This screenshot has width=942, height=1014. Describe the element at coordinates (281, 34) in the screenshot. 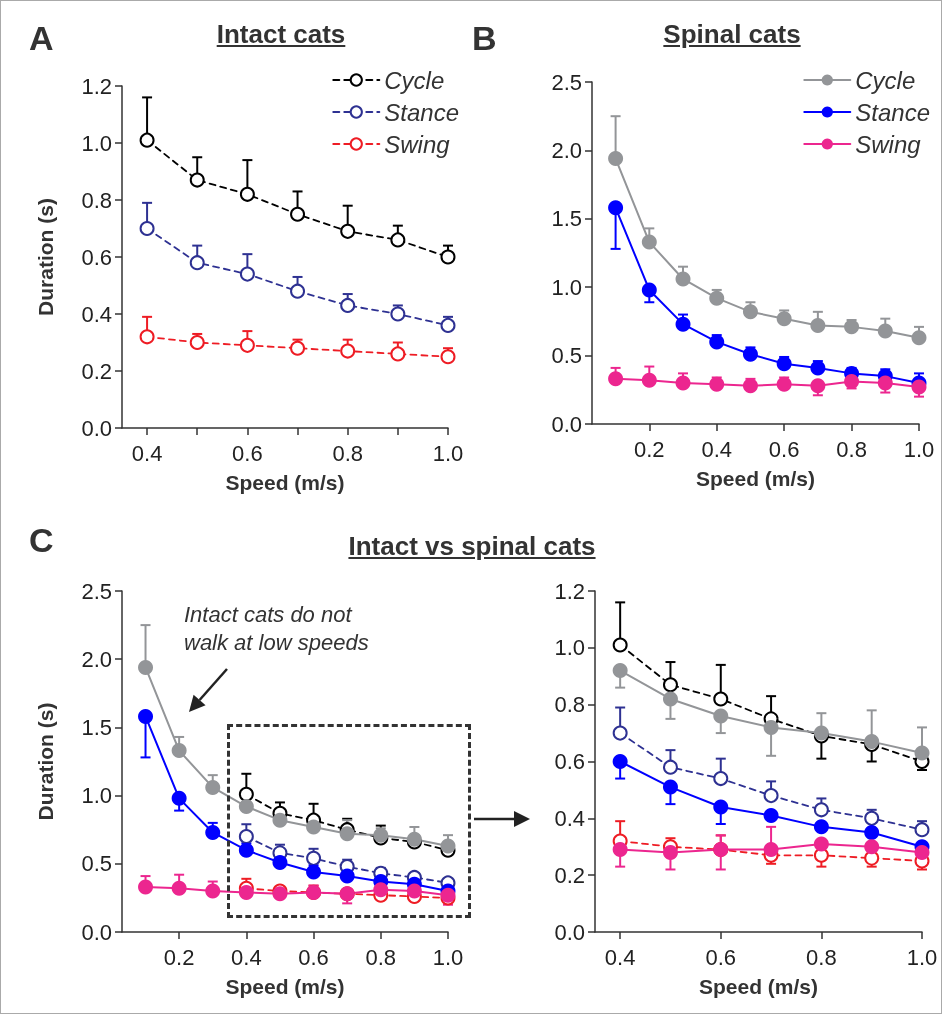

I see `chart-title: Intact cats` at that location.